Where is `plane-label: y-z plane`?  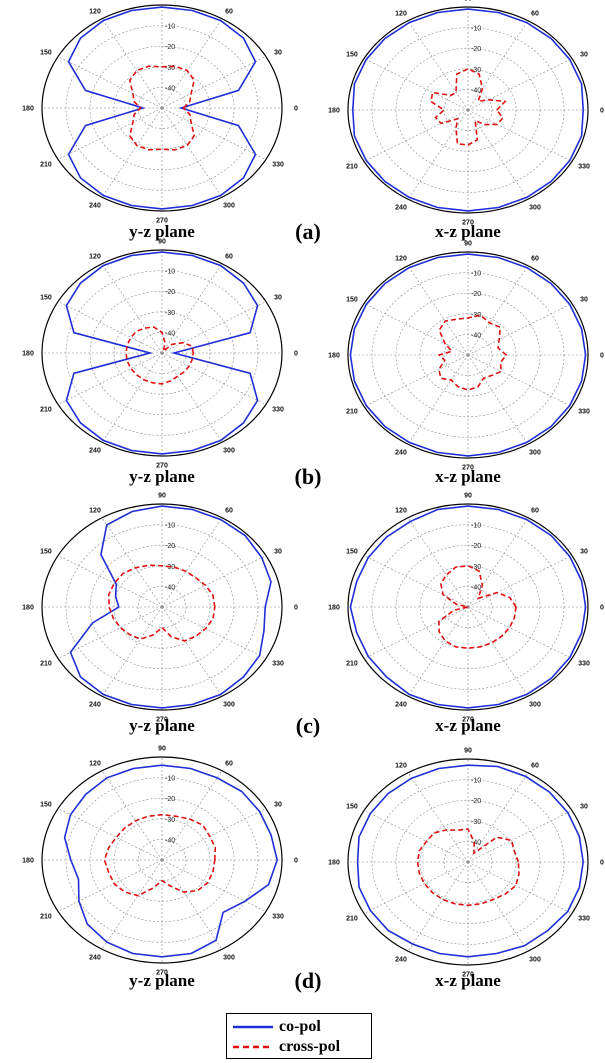
plane-label: y-z plane is located at coordinates (162, 231).